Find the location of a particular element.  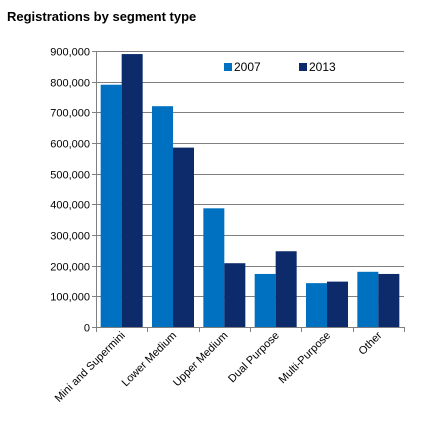

y-tick-label: 700,000 is located at coordinates (70, 114).